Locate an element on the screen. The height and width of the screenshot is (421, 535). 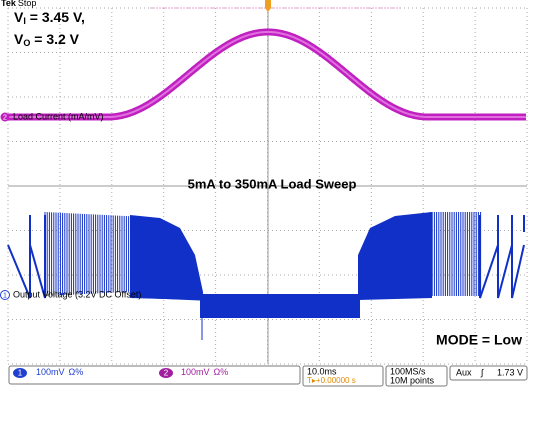
record-length: 10M points is located at coordinates (412, 380).